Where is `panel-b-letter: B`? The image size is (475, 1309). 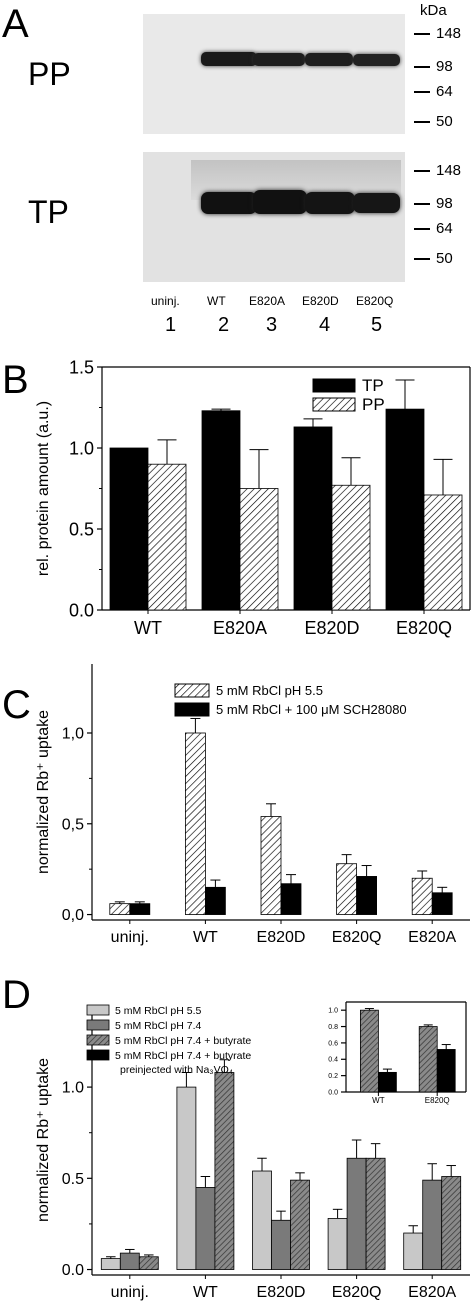 panel-b-letter: B is located at coordinates (15, 380).